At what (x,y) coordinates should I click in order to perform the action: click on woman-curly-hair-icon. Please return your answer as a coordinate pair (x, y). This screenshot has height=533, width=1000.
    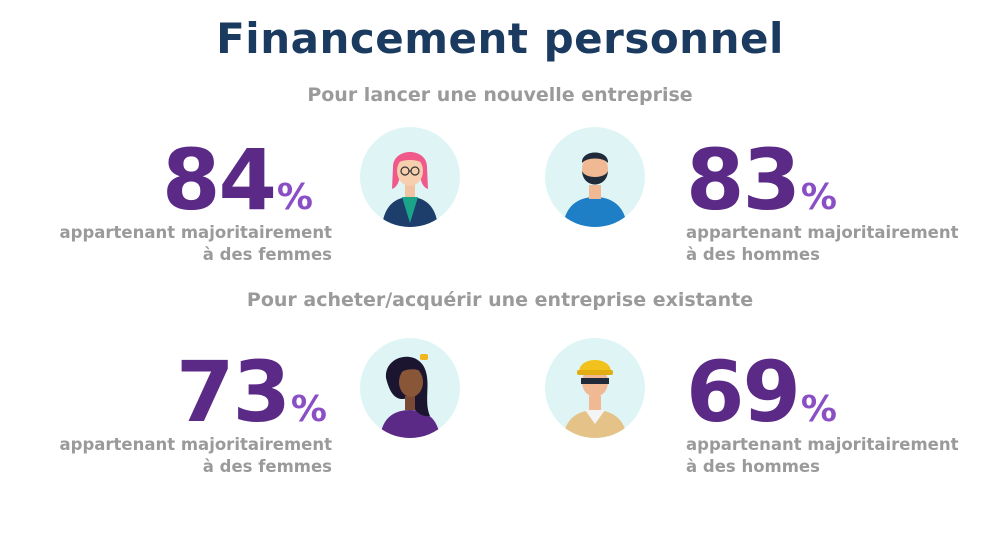
    Looking at the image, I should click on (410, 388).